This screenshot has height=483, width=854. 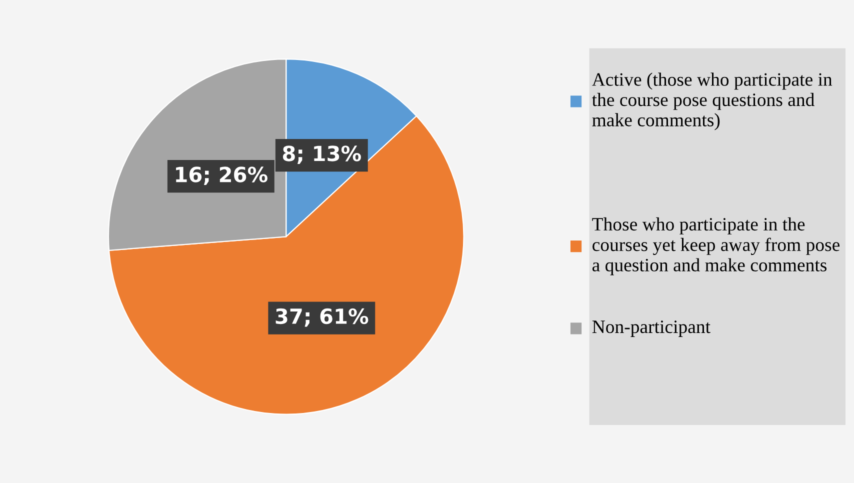 I want to click on data-label: 16; 26%, so click(x=222, y=176).